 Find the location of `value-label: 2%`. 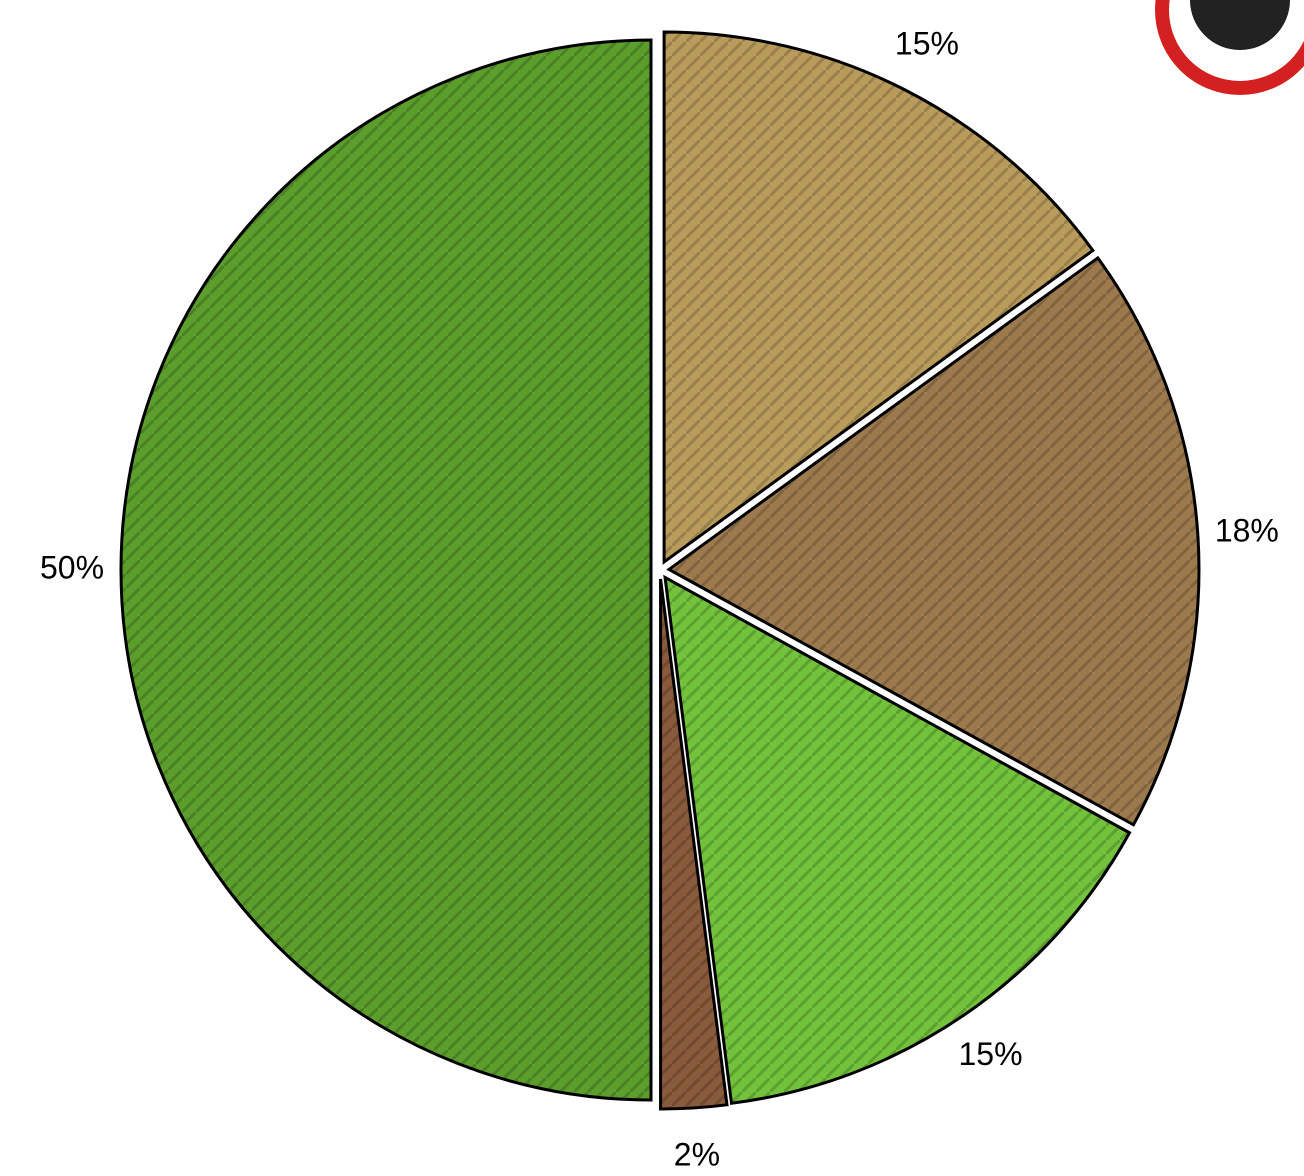

value-label: 2% is located at coordinates (697, 1154).